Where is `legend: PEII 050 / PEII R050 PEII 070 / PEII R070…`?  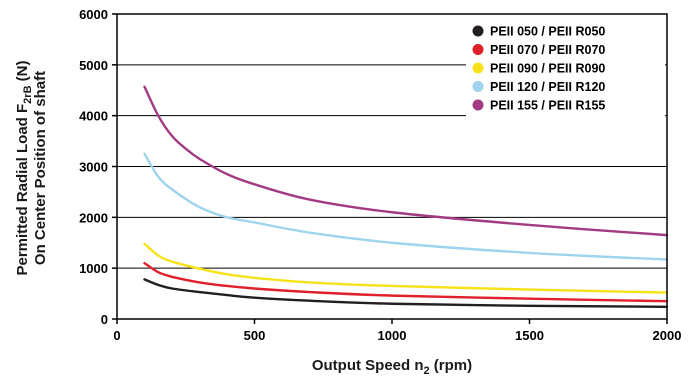
legend: PEII 050 / PEII R050 PEII 070 / PEII R070… is located at coordinates (565, 68).